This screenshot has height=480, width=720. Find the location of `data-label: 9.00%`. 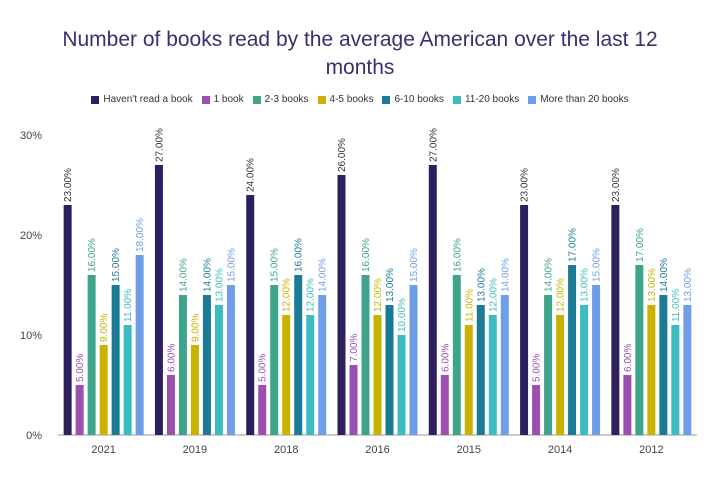

data-label: 9.00% is located at coordinates (104, 328).